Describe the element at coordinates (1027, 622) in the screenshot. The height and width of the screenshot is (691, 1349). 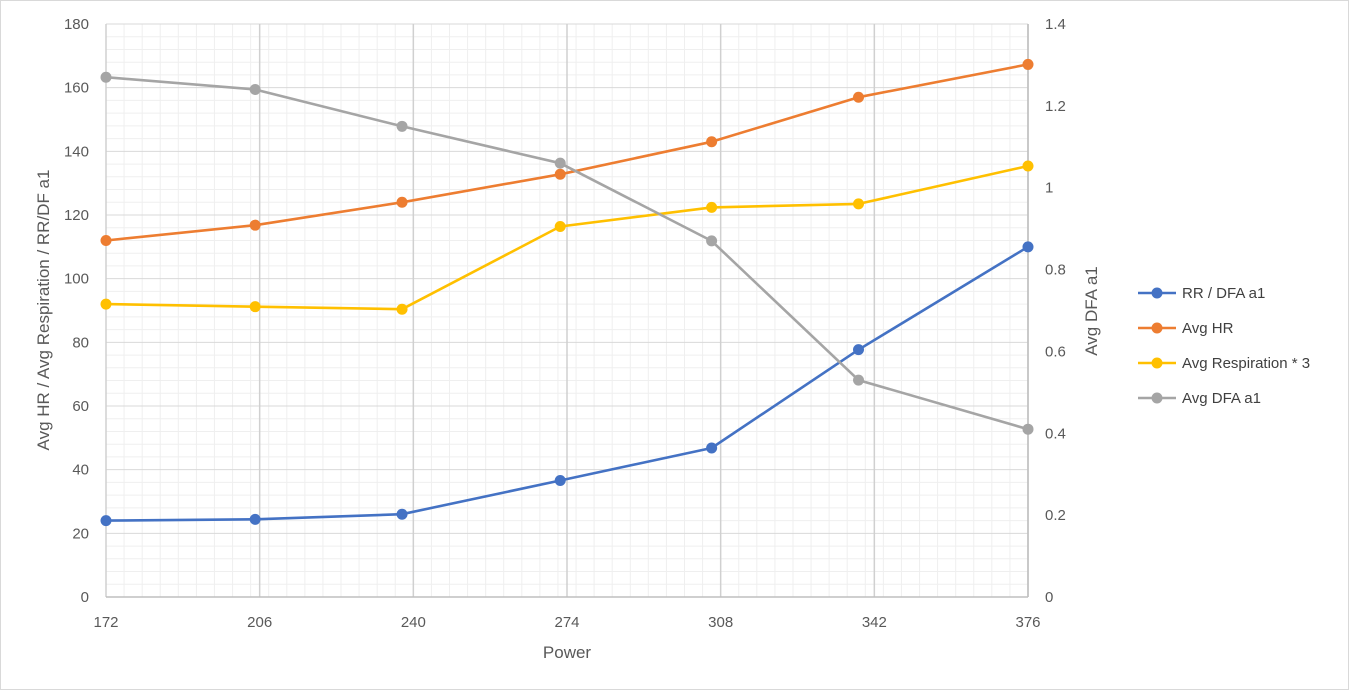
I see `x-tick-label: 376` at that location.